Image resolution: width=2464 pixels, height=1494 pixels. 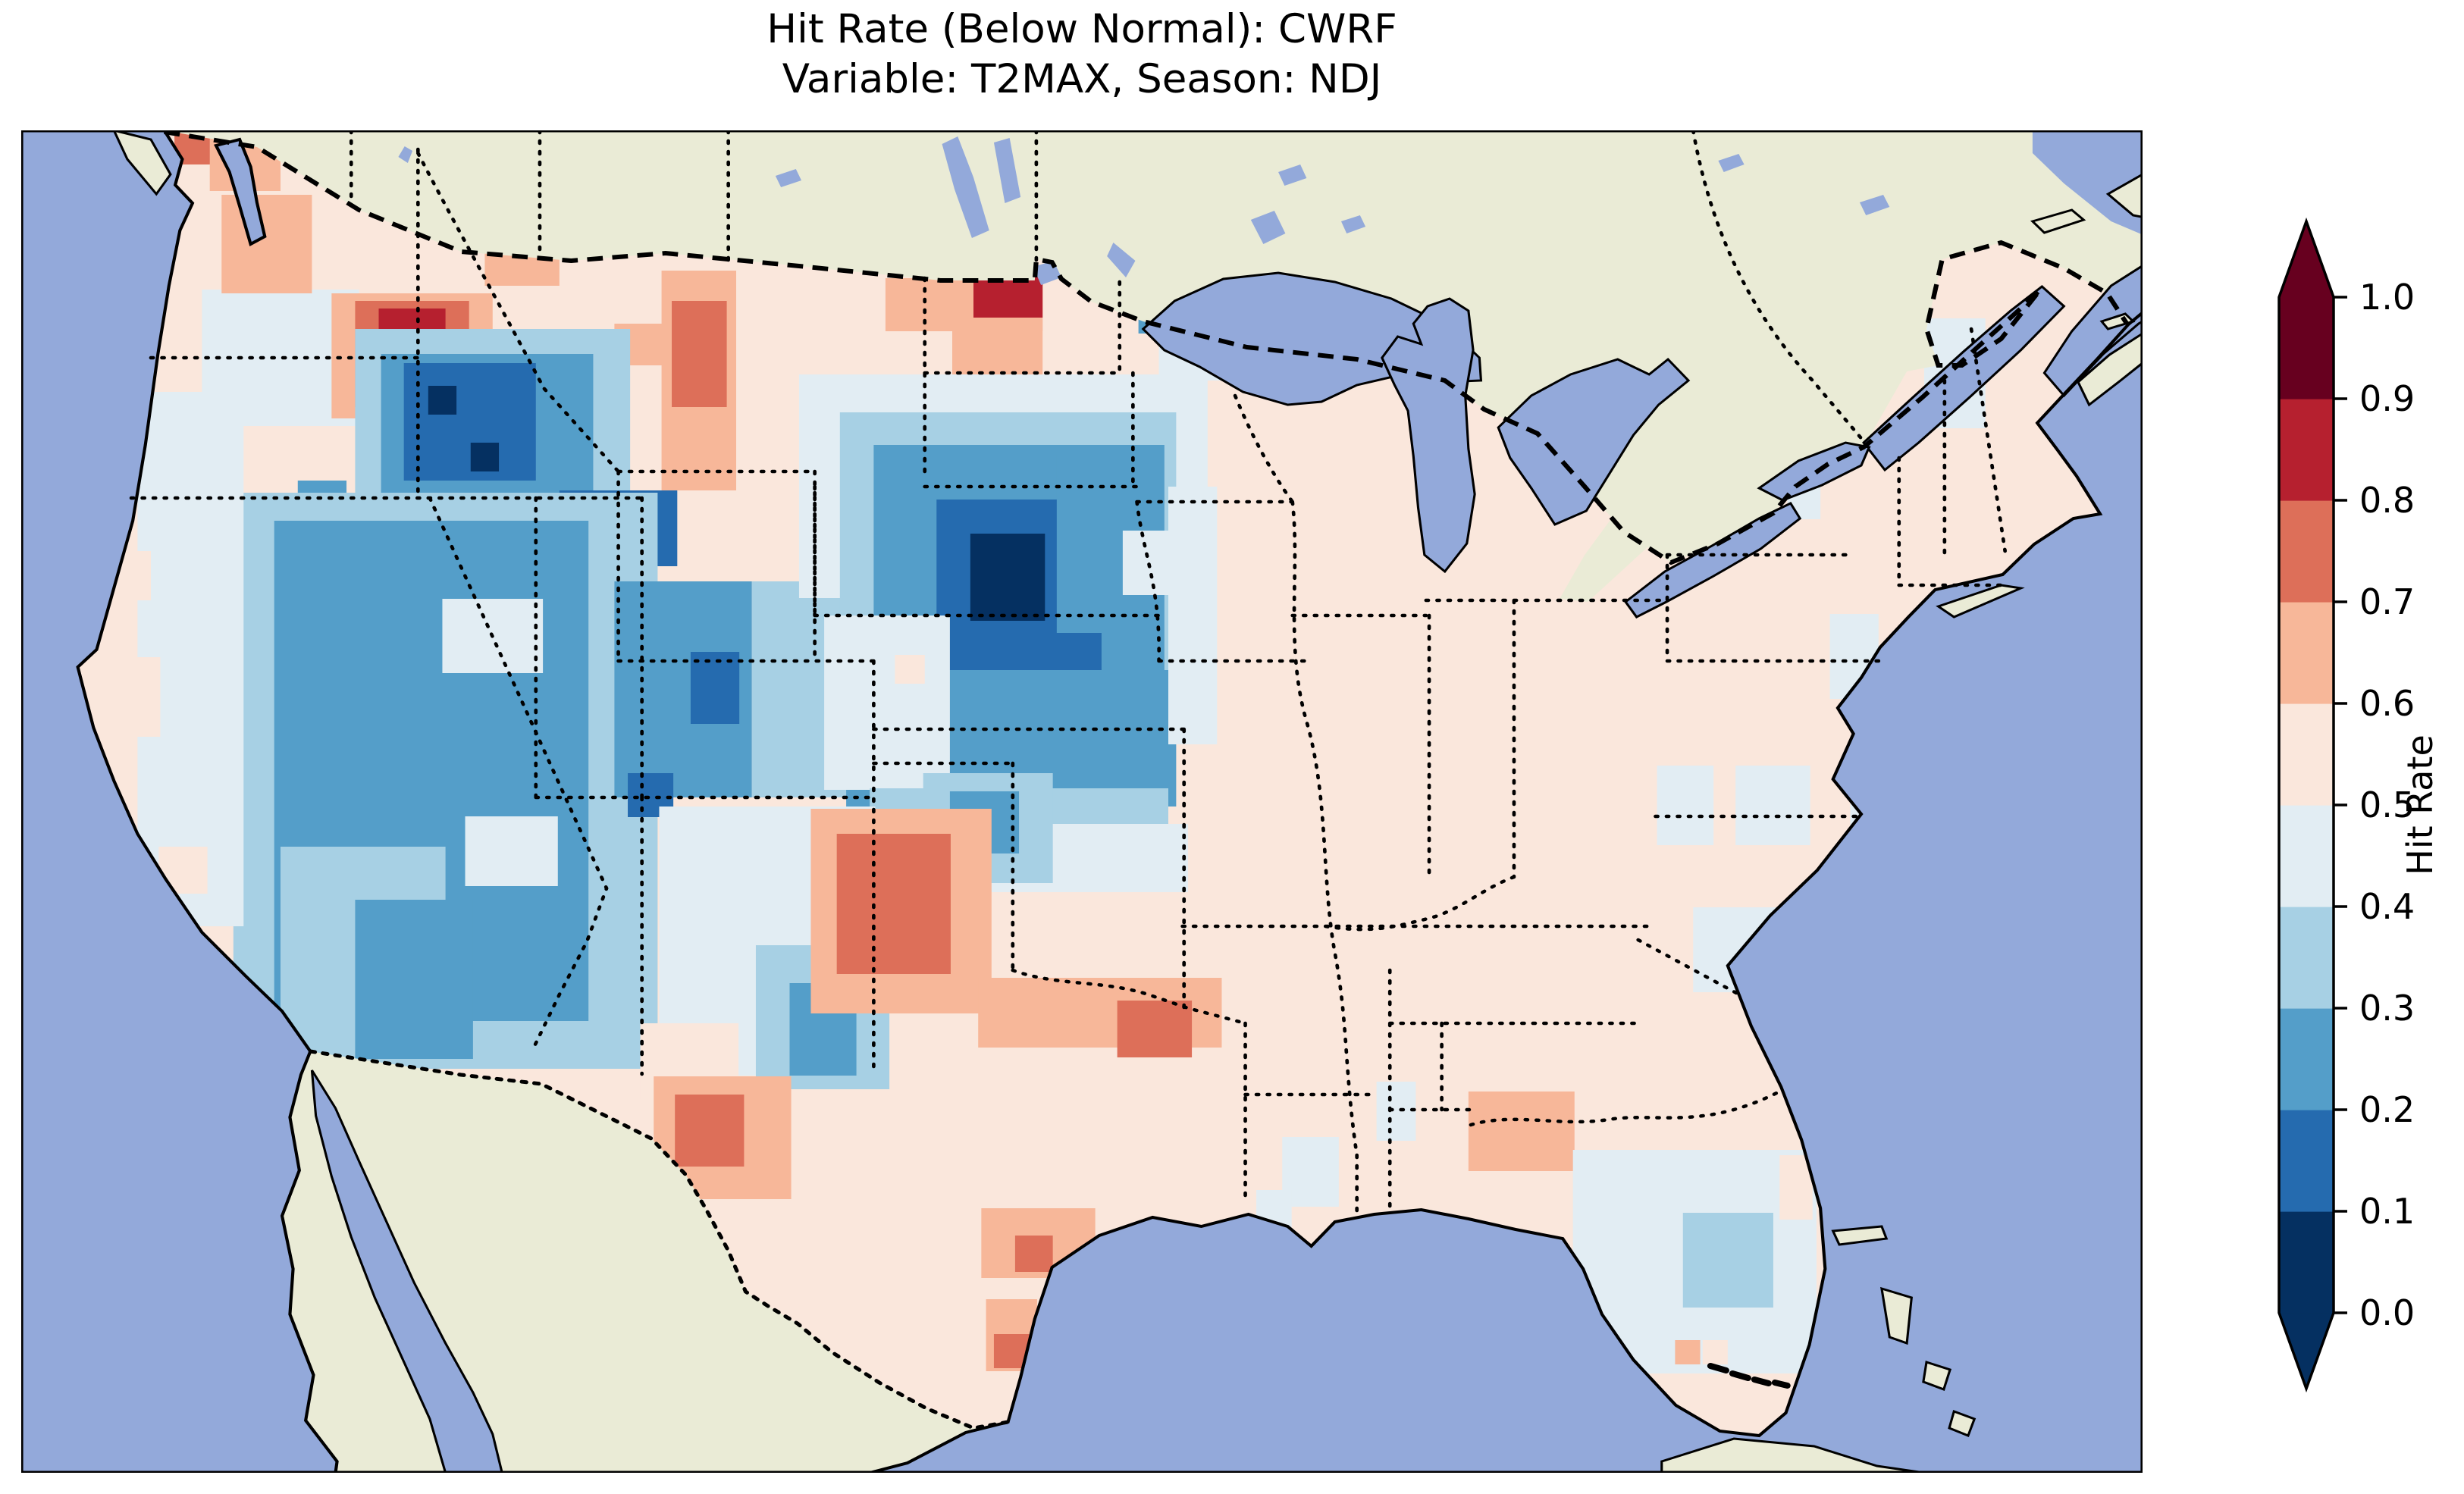 What do you see at coordinates (2387, 1008) in the screenshot?
I see `colorbar-tick-label-0.3: 0.3` at bounding box center [2387, 1008].